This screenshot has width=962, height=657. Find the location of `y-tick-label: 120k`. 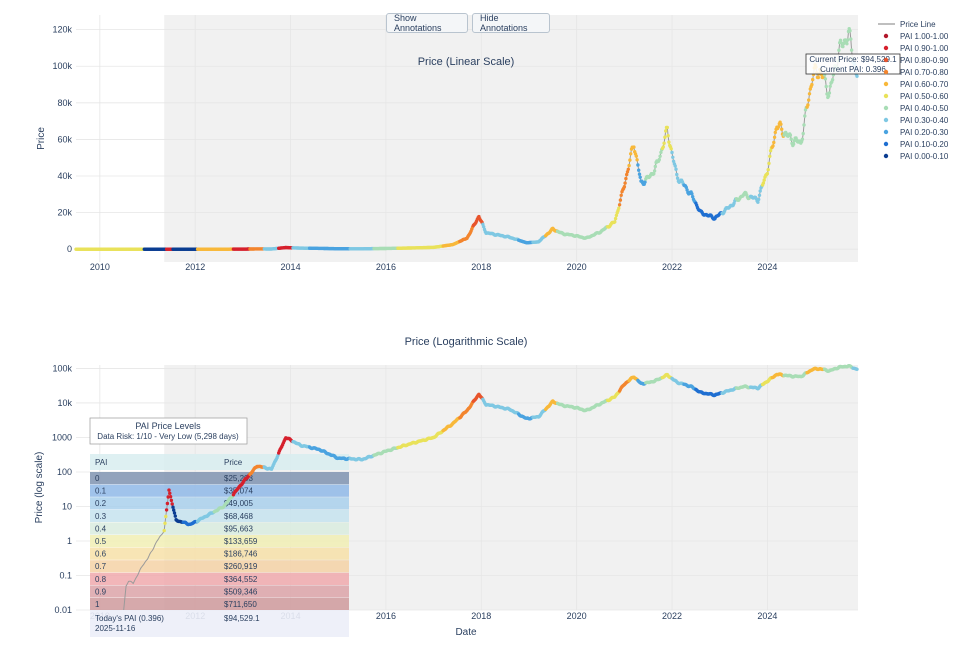

y-tick-label: 120k is located at coordinates (62, 30).